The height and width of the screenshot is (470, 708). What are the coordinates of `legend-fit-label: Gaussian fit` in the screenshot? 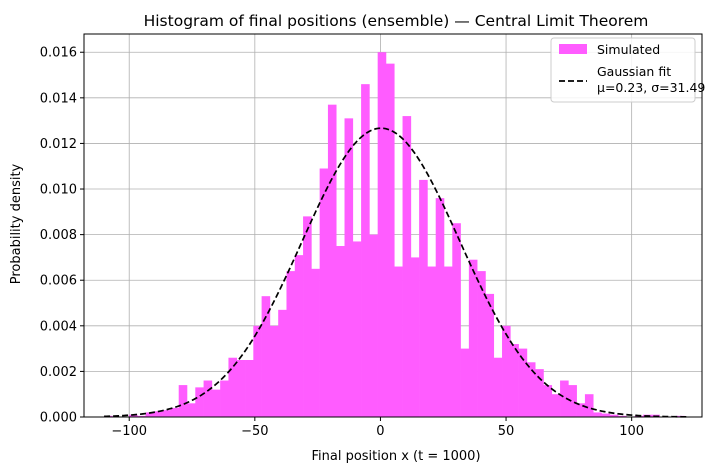 It's located at (634, 71).